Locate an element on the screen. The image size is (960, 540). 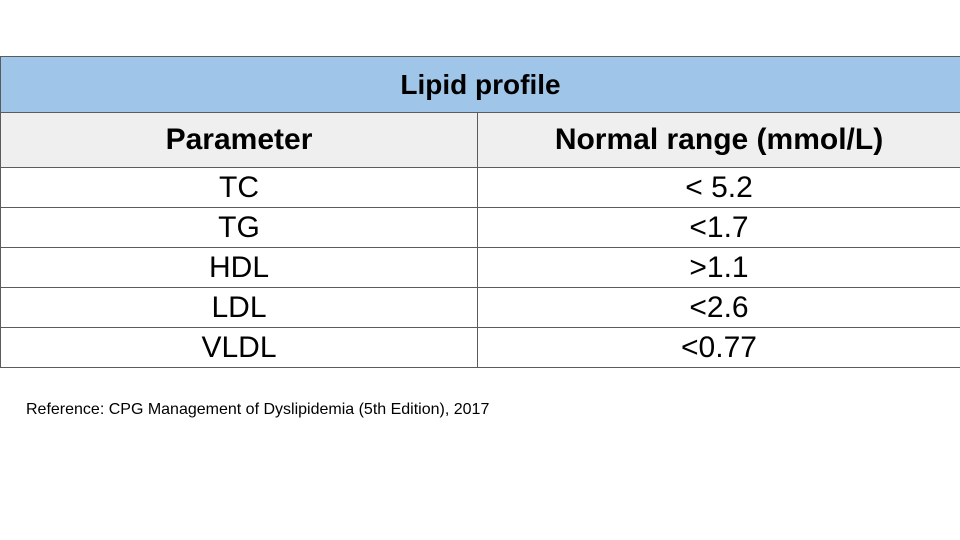
table-header-row: Parameter Normal range (mmol/L) is located at coordinates (480, 140).